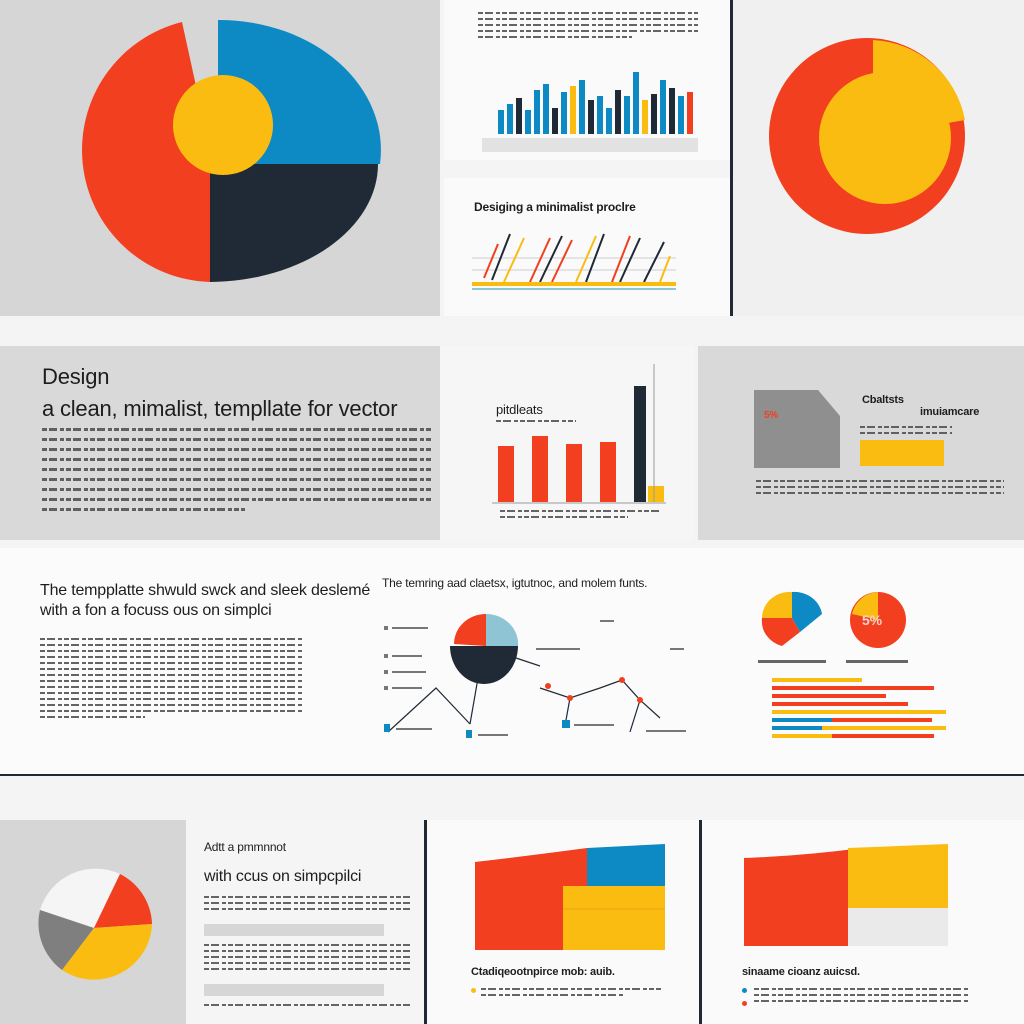 This screenshot has height=1024, width=1024. Describe the element at coordinates (731, 158) in the screenshot. I see `row1-divider` at that location.